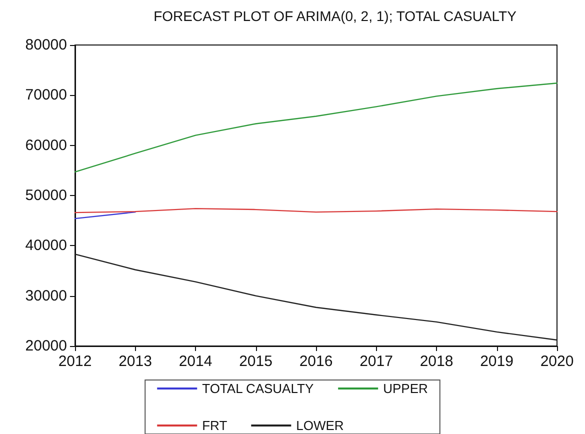  What do you see at coordinates (75, 361) in the screenshot?
I see `x-tick-label: 2012` at bounding box center [75, 361].